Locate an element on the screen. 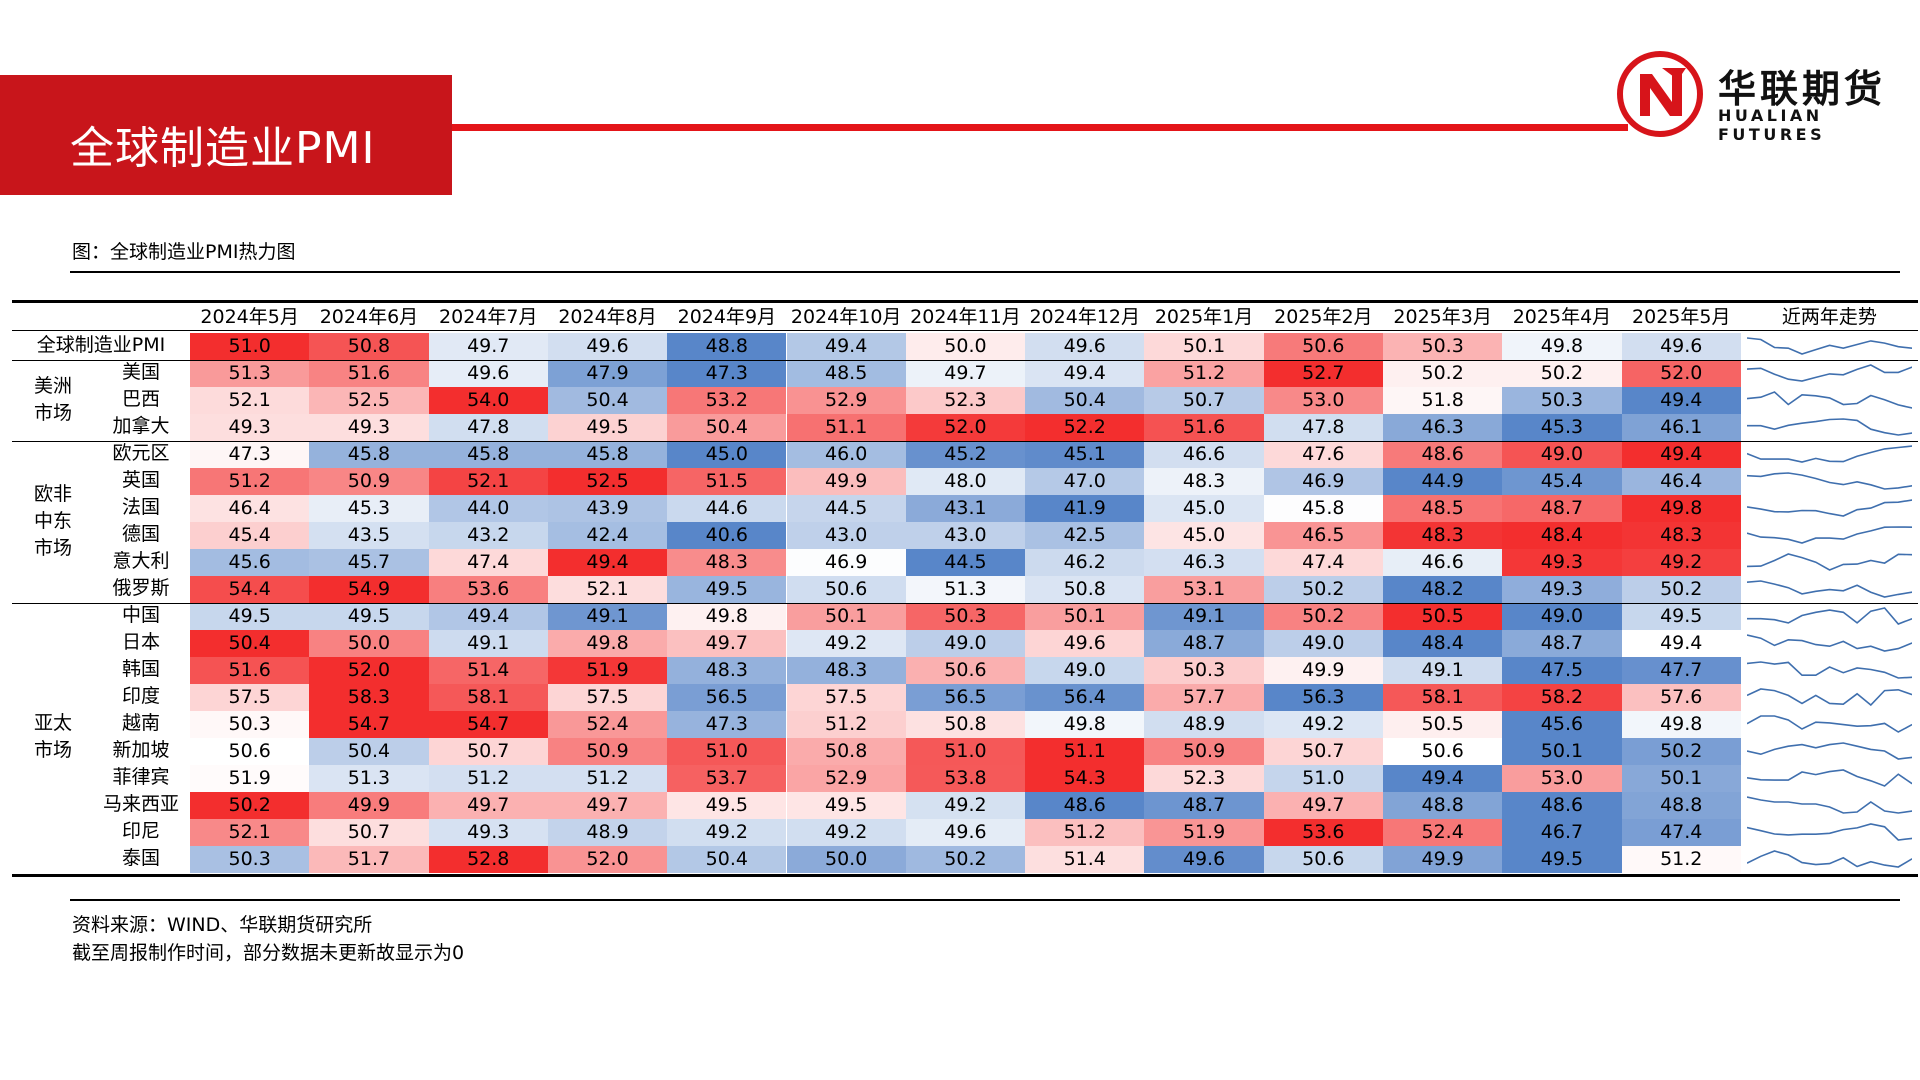 Image resolution: width=1920 pixels, height=1080 pixels. heatmap-cell: 50.0 is located at coordinates (369, 643).